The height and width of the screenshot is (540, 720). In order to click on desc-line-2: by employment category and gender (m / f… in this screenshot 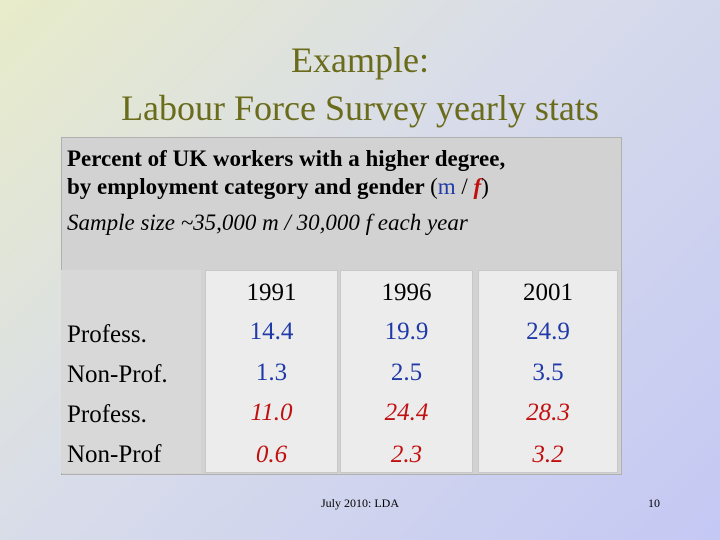, I will do `click(343, 187)`.